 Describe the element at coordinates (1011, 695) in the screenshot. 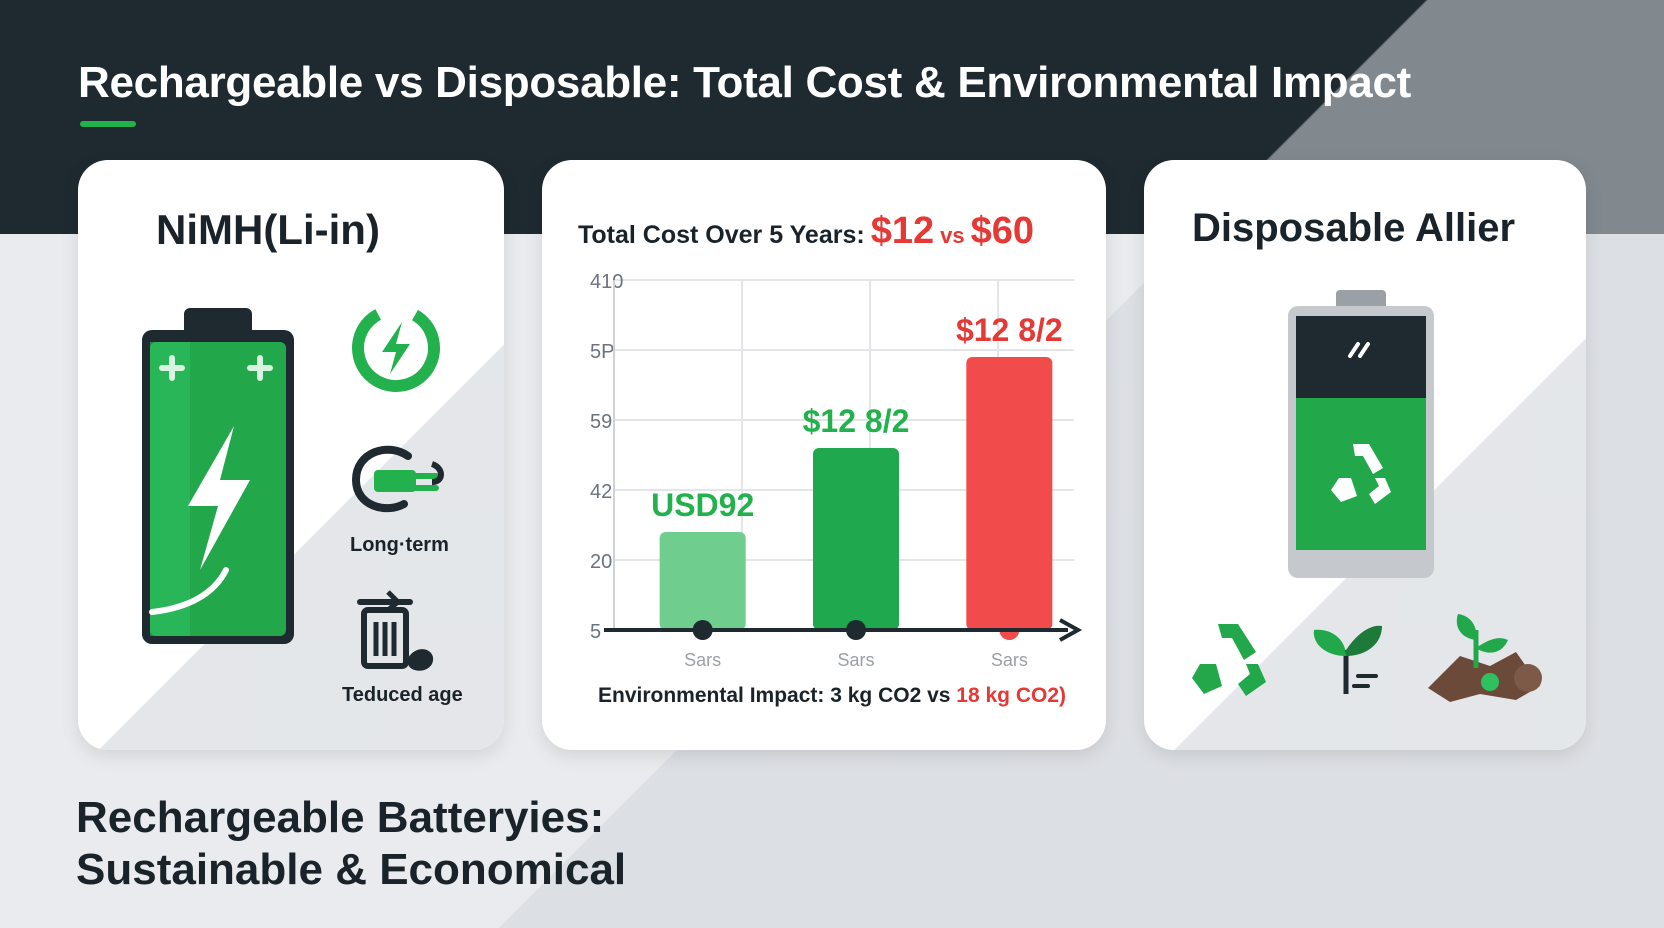

I see `impact-highlight: 18 kg CO2)` at that location.